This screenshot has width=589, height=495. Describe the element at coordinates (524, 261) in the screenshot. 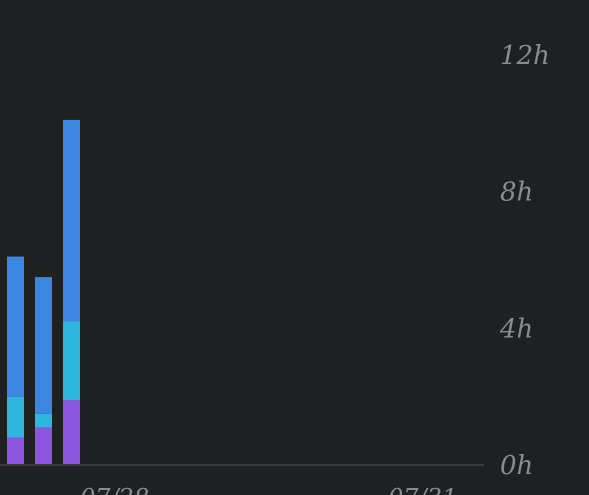

I see `y-axis-ticks: 12h 8h 4h 0h` at that location.